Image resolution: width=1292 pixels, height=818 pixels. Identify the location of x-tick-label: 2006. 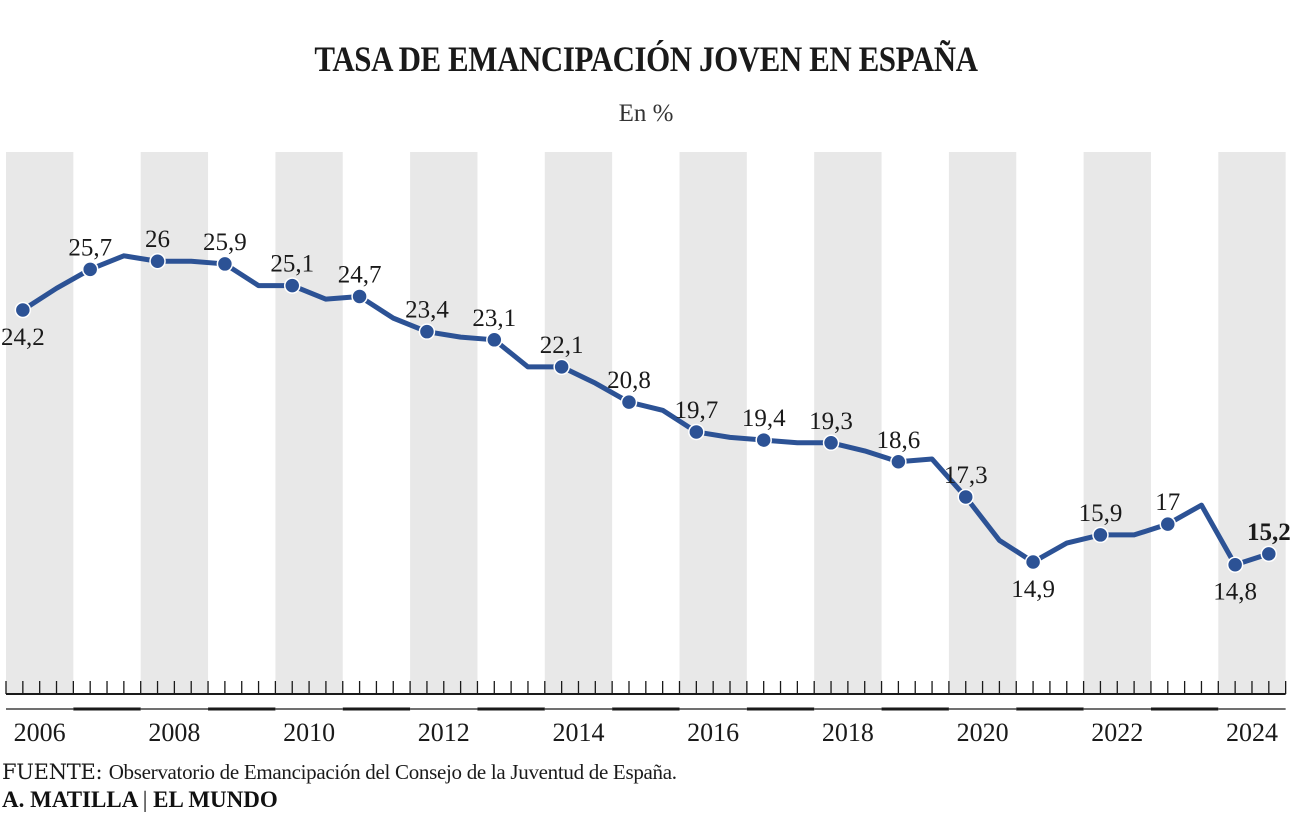
(40, 732).